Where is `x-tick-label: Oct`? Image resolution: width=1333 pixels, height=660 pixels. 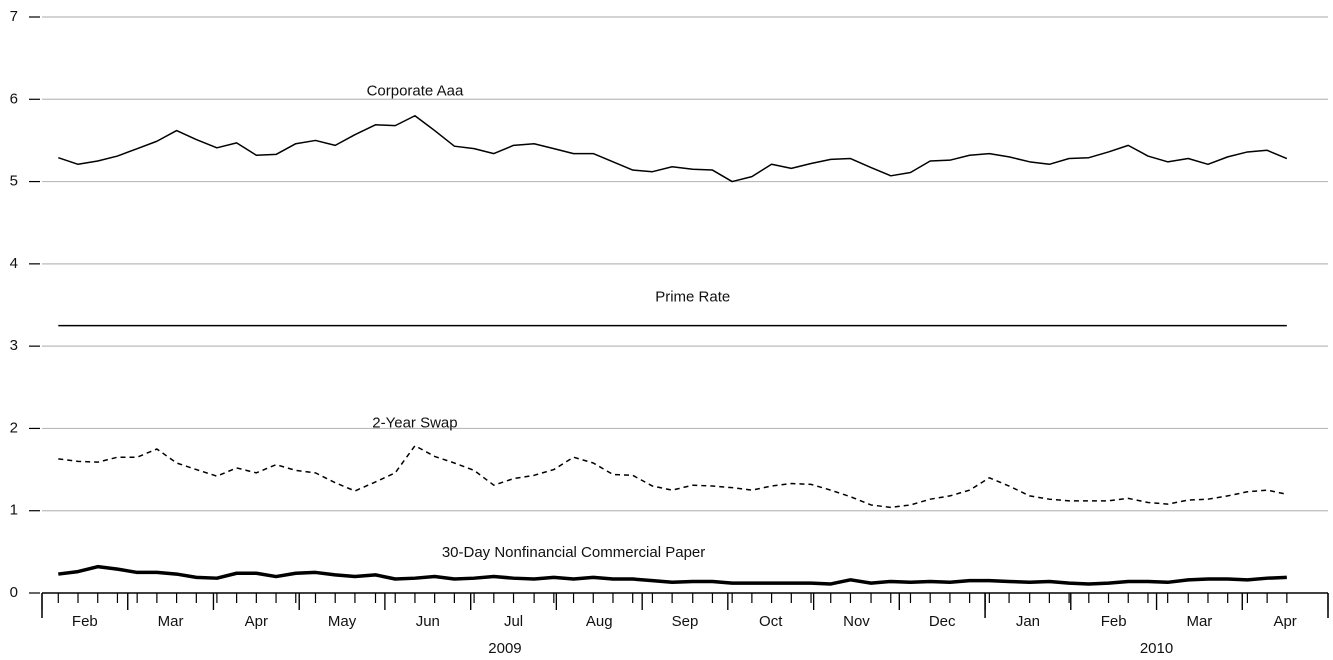 x-tick-label: Oct is located at coordinates (771, 621).